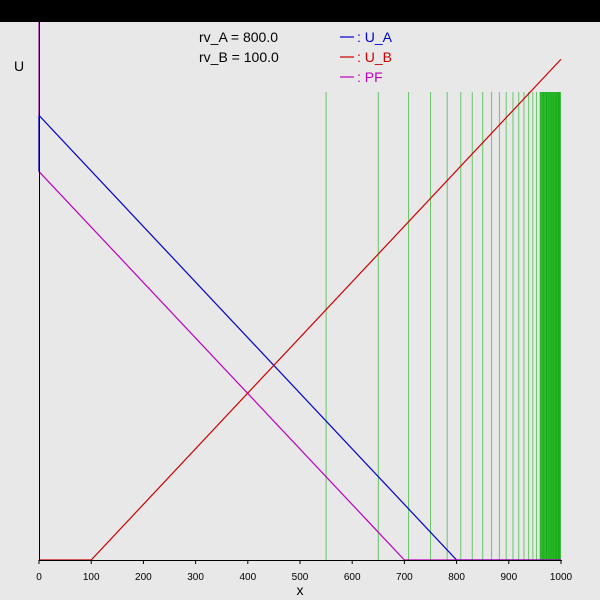 The image size is (600, 600). I want to click on annotation-rv-b: rv_B = 100.0, so click(239, 57).